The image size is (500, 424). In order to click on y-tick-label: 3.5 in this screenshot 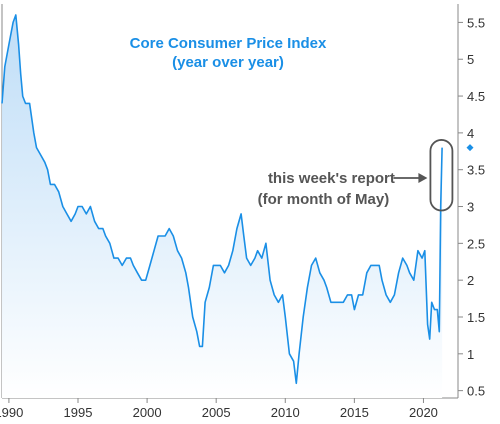, I will do `click(476, 170)`.